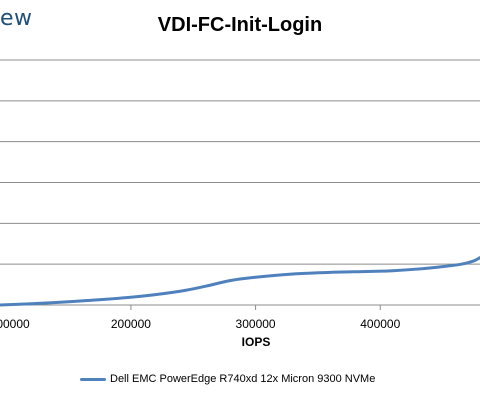  What do you see at coordinates (131, 324) in the screenshot?
I see `x-tick-label: 200000` at bounding box center [131, 324].